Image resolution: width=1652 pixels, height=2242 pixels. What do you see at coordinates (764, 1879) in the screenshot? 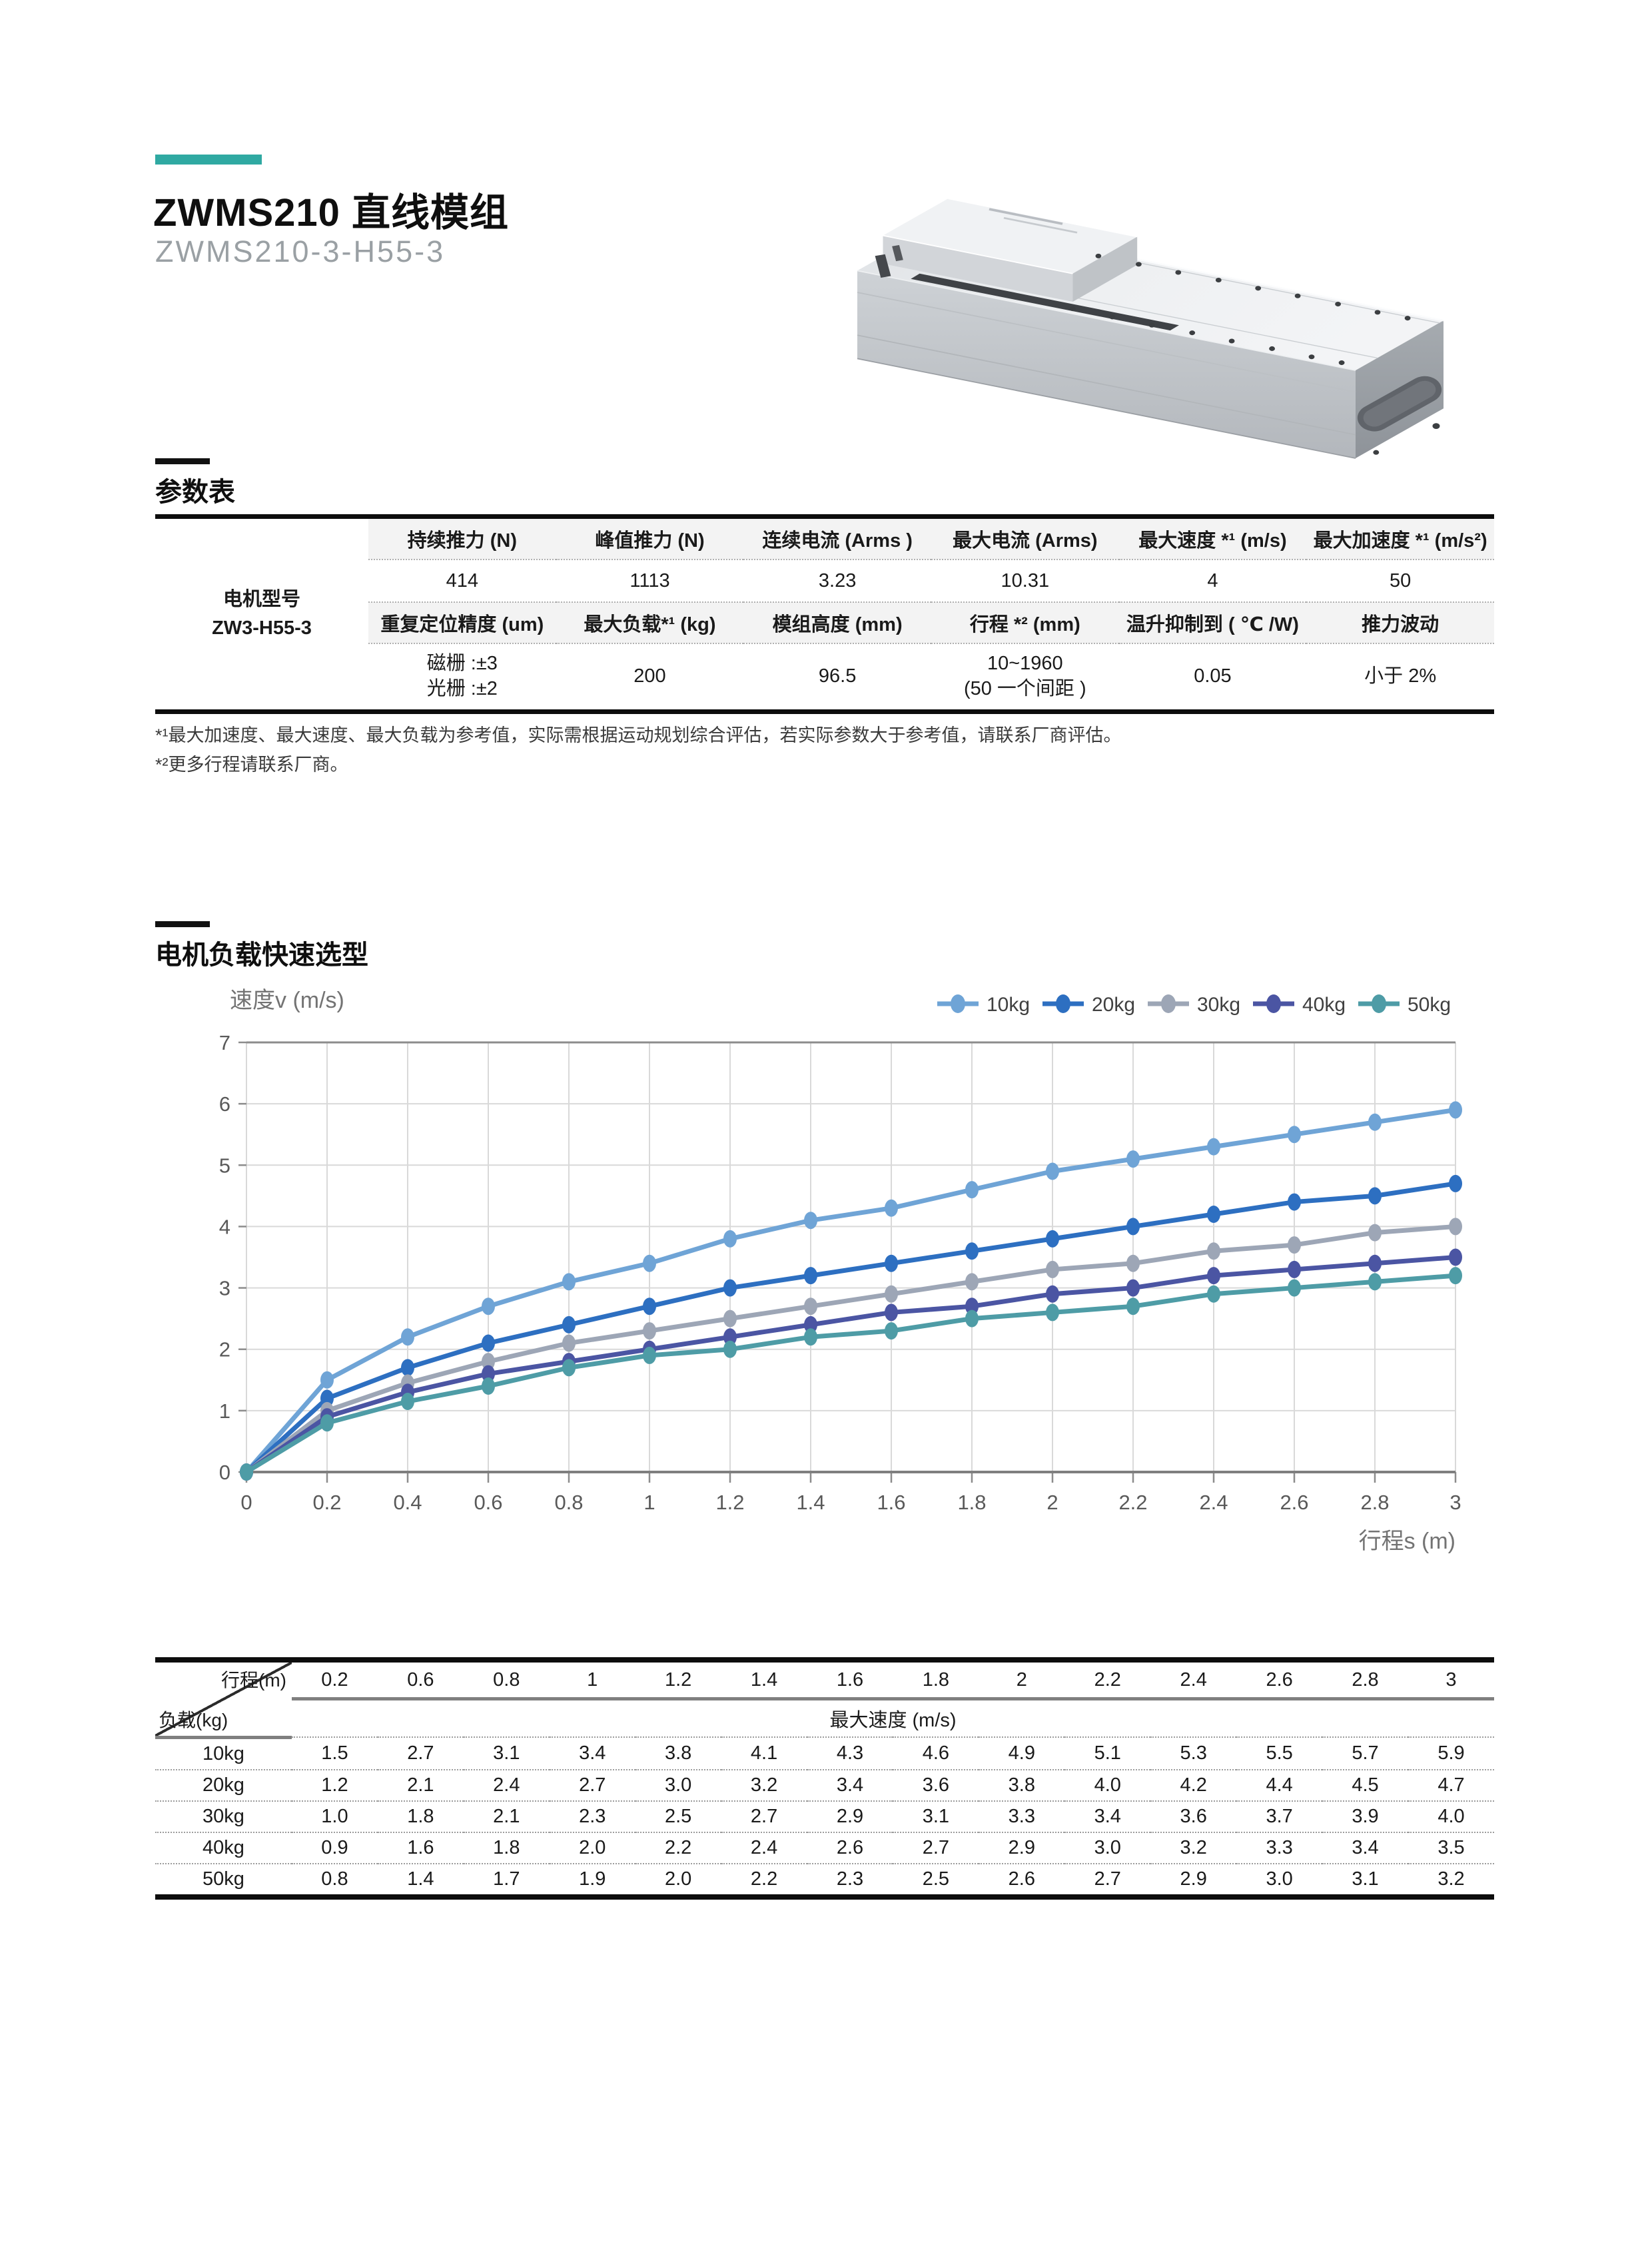
I see `speed-value-cell: 2.2` at bounding box center [764, 1879].